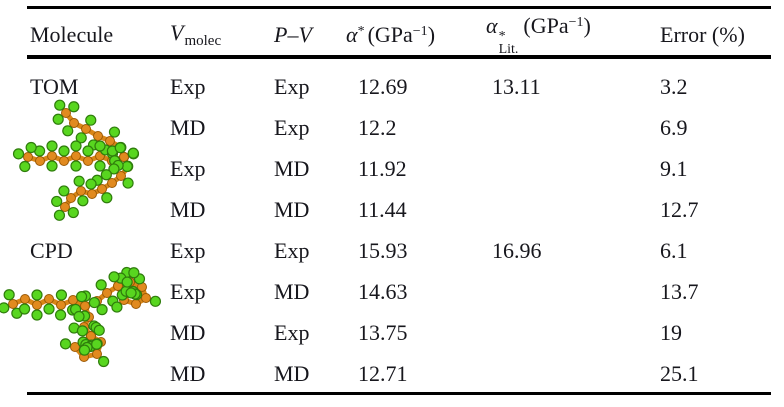  What do you see at coordinates (431, 34) in the screenshot?
I see `header-alpha-unit-close: )` at bounding box center [431, 34].